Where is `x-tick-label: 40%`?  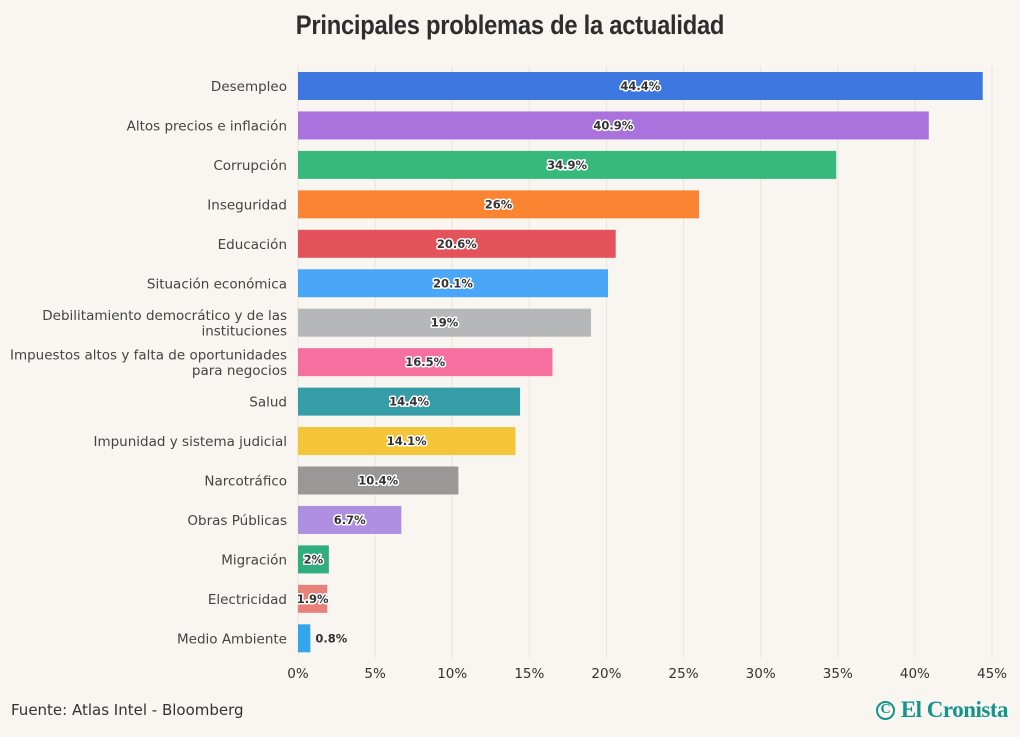
x-tick-label: 40% is located at coordinates (915, 674).